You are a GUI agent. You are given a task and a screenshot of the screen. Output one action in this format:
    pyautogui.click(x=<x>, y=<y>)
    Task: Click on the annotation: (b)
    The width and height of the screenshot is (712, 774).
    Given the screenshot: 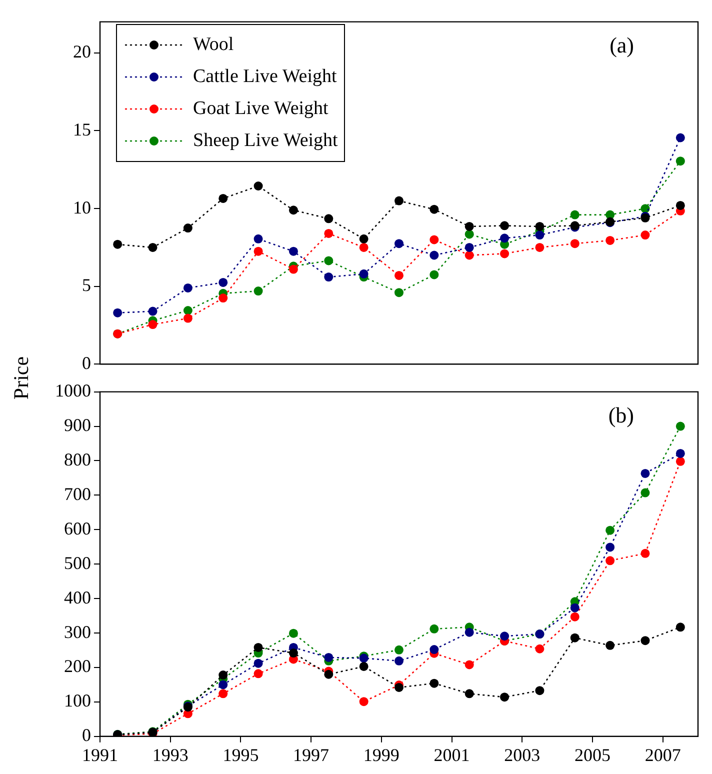 What is the action you would take?
    pyautogui.click(x=621, y=415)
    